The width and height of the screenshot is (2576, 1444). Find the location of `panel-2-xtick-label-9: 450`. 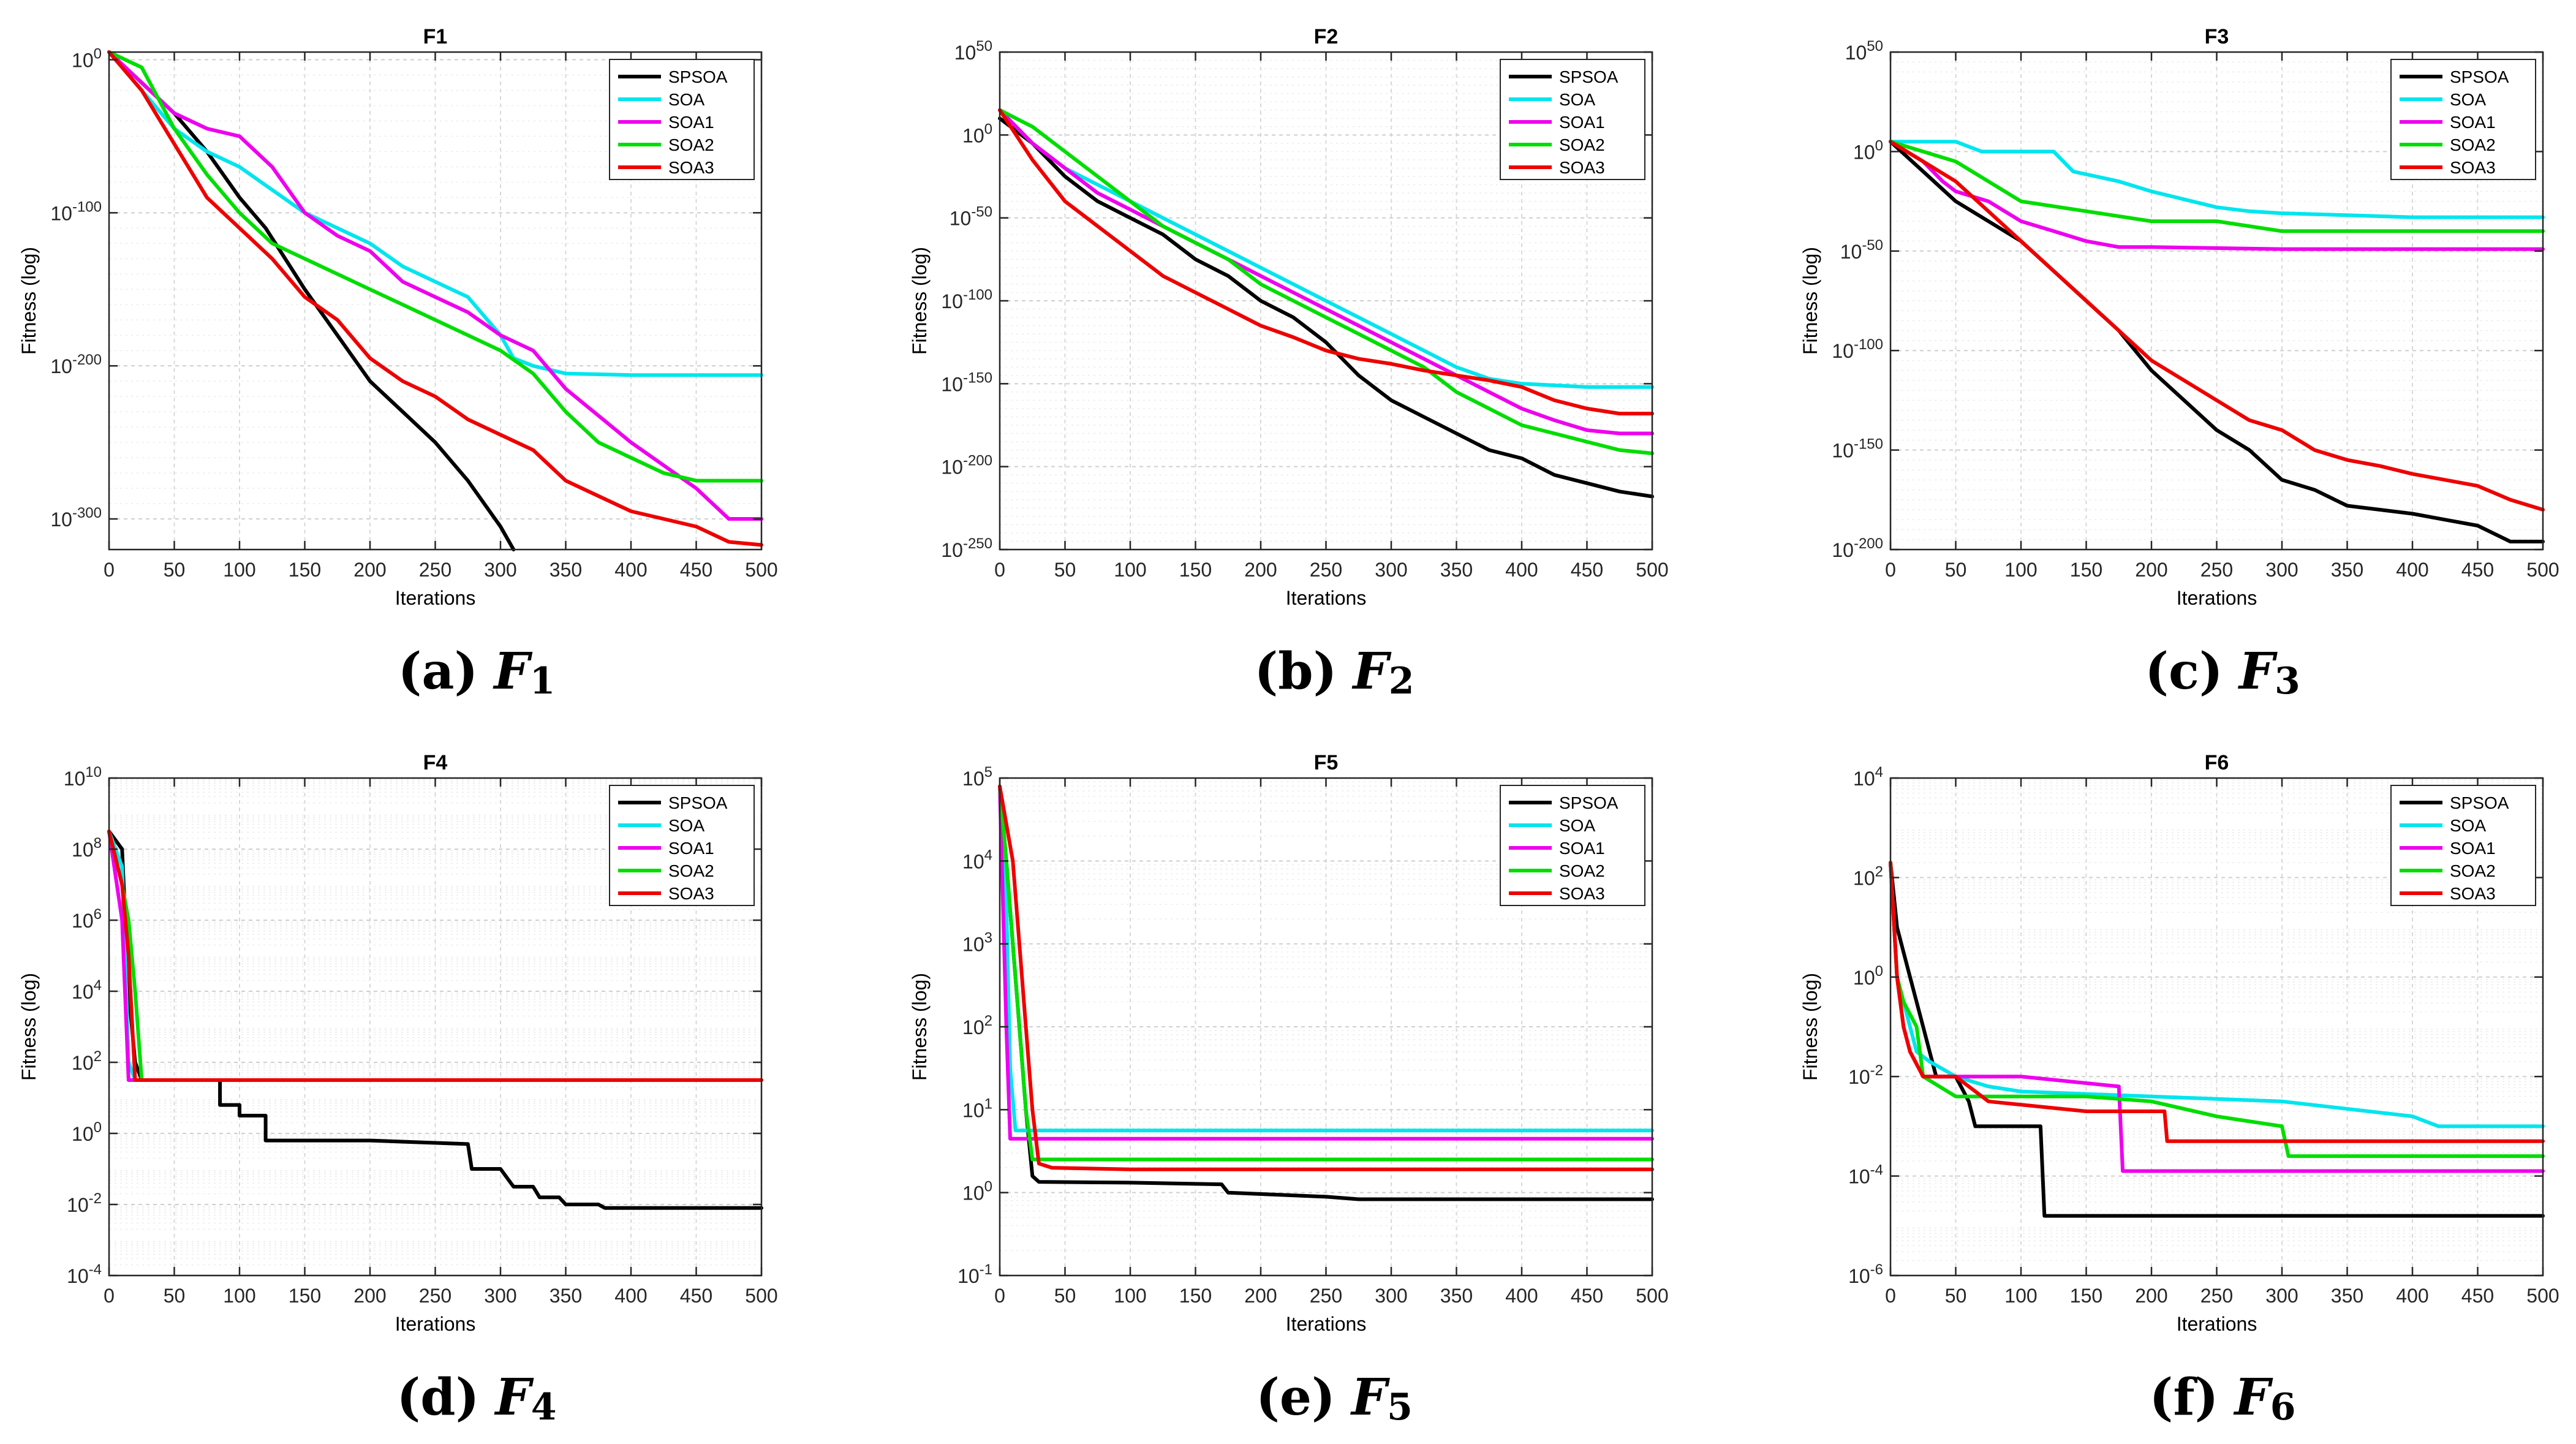

panel-2-xtick-label-9: 450 is located at coordinates (1587, 570).